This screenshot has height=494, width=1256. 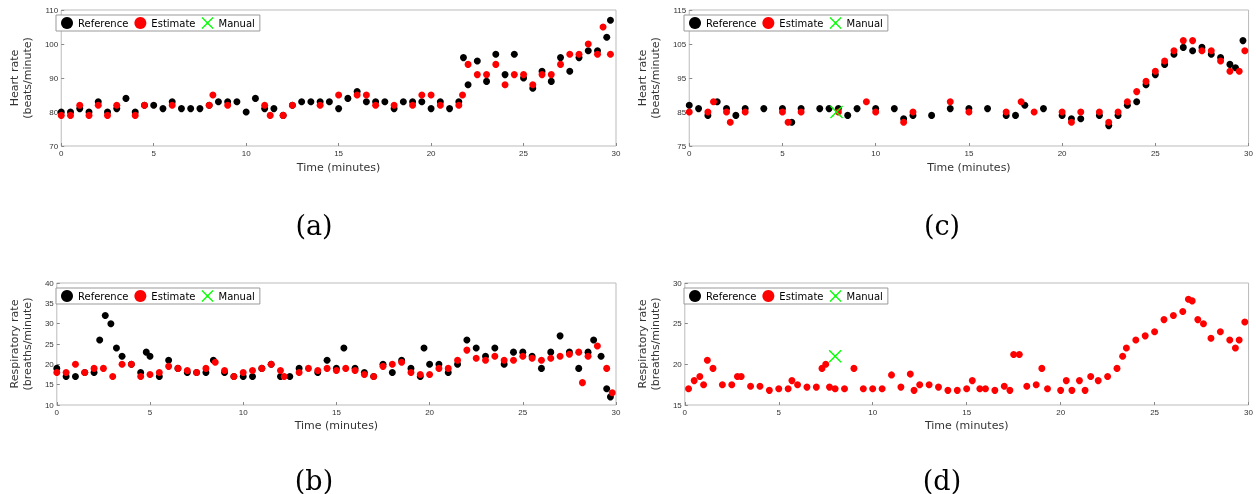 What do you see at coordinates (682, 146) in the screenshot?
I see `y-tick-label: 75` at bounding box center [682, 146].